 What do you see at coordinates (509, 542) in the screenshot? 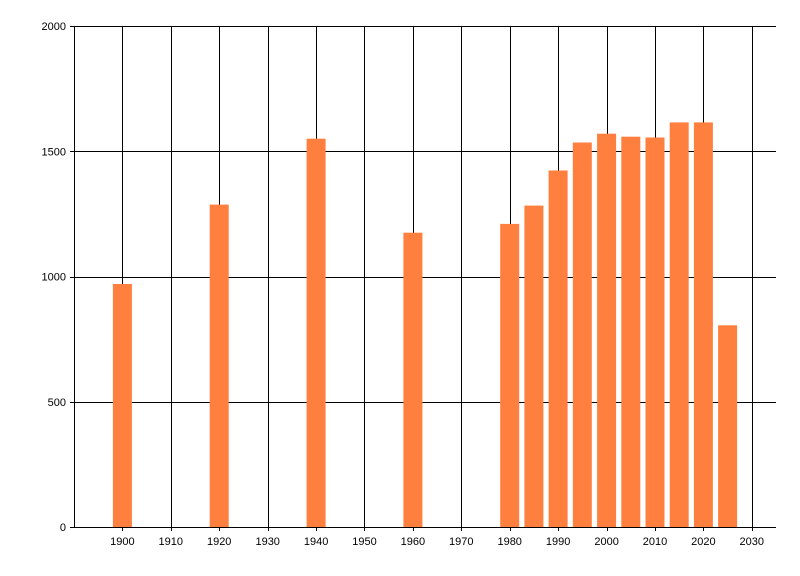
I see `x-tick-label: 1980` at bounding box center [509, 542].